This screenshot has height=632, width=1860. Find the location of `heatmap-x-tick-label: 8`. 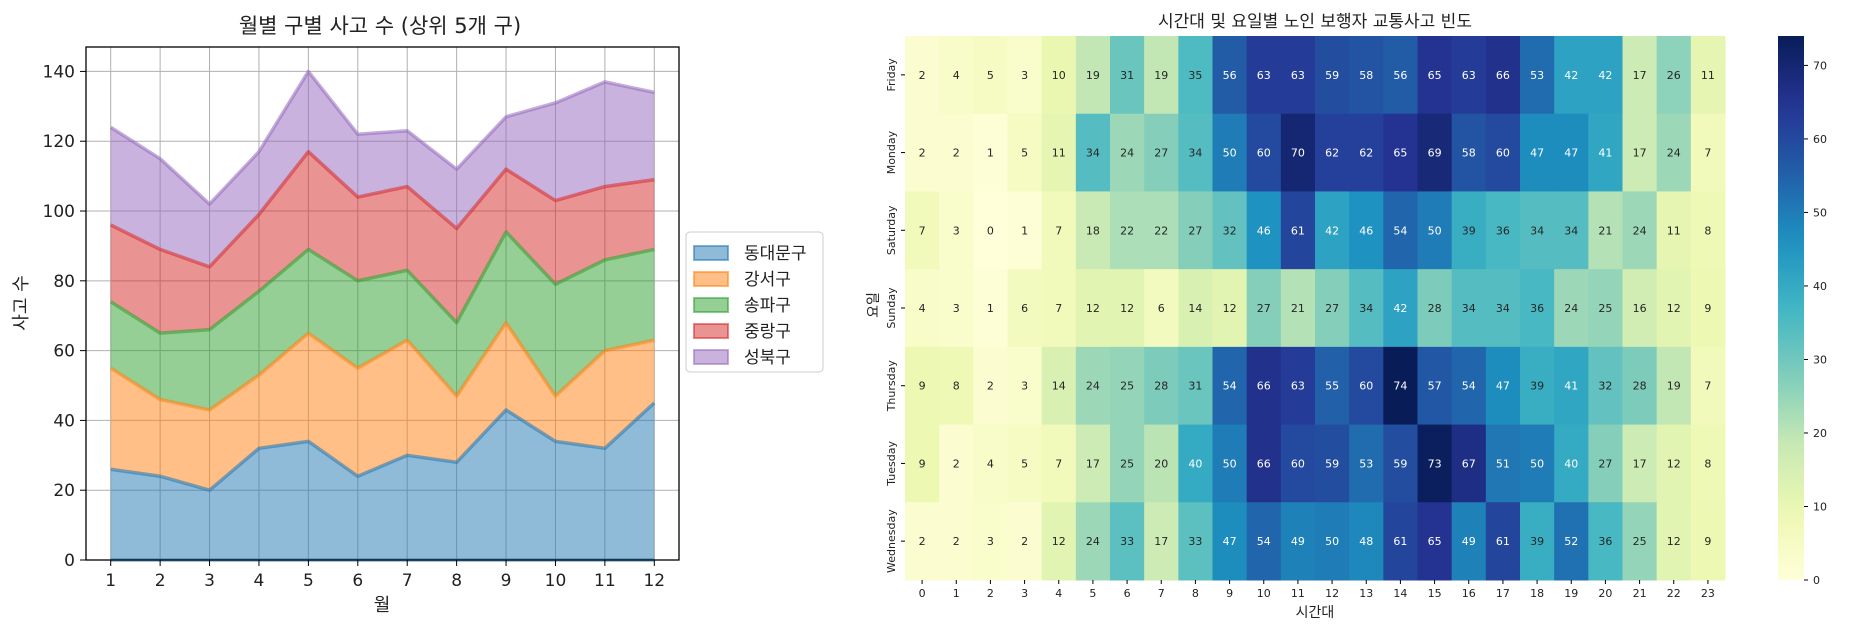

heatmap-x-tick-label: 8 is located at coordinates (1195, 593).